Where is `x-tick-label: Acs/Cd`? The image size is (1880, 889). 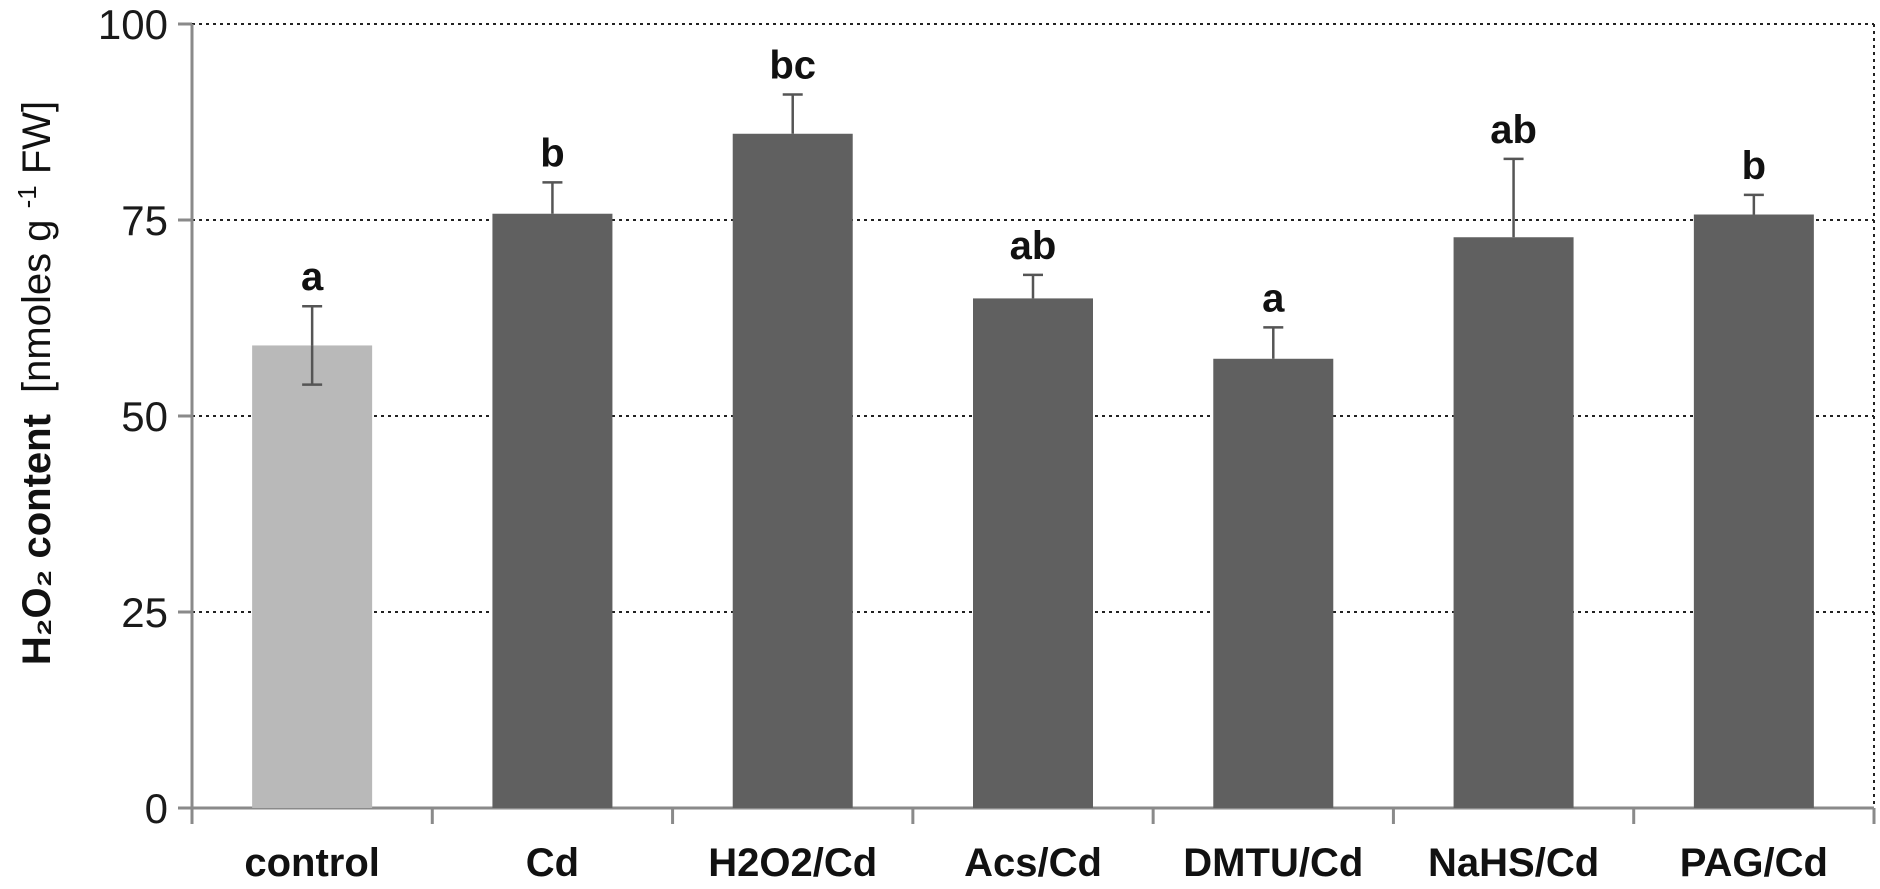 x-tick-label: Acs/Cd is located at coordinates (1033, 863).